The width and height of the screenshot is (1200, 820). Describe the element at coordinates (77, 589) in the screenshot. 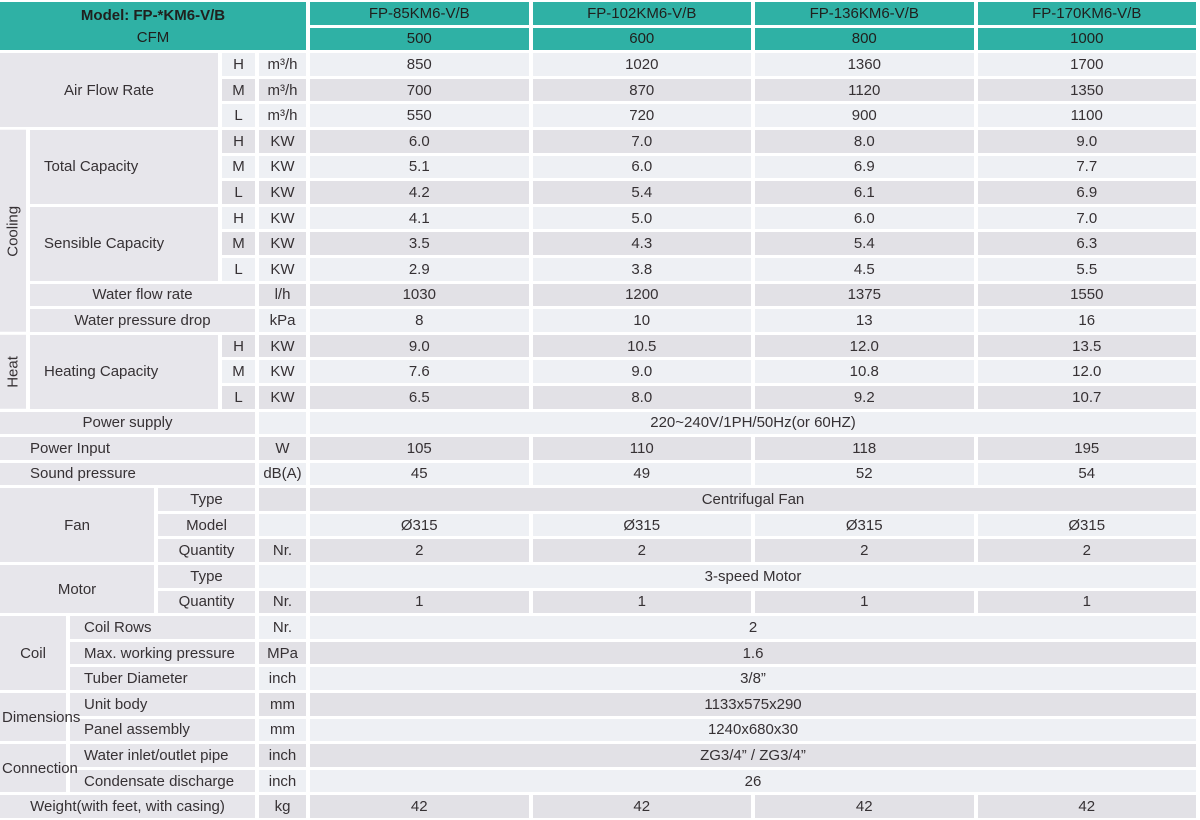

I see `group-label-motor: Motor` at that location.